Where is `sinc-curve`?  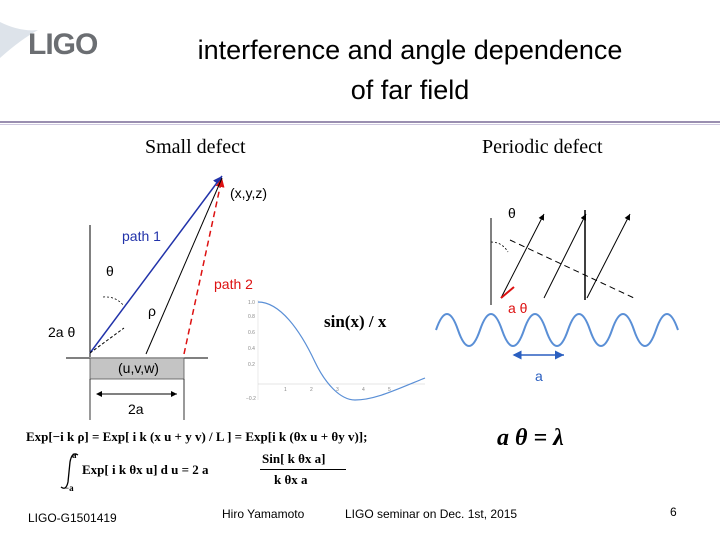 sinc-curve is located at coordinates (341, 351).